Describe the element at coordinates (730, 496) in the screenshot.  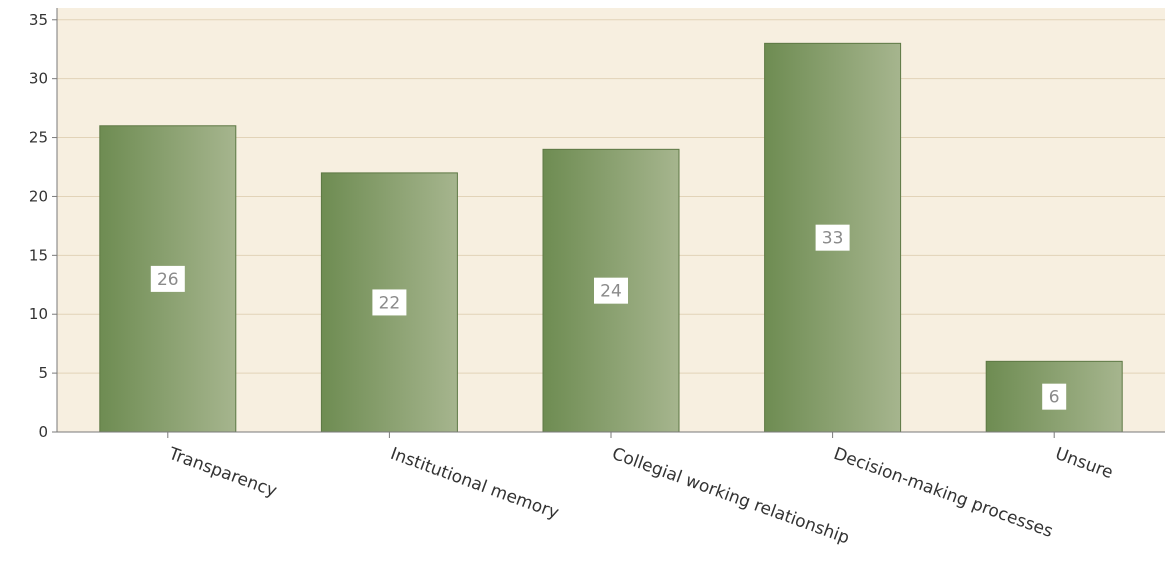
I see `x-tick-label: Collegial working relationship` at that location.